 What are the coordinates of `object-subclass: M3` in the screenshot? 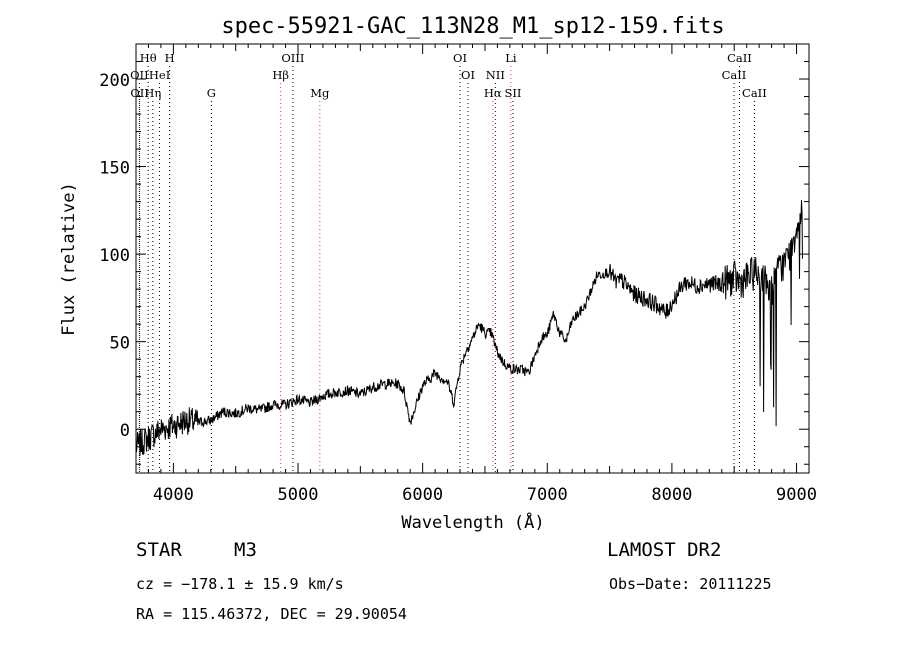 It's located at (245, 550).